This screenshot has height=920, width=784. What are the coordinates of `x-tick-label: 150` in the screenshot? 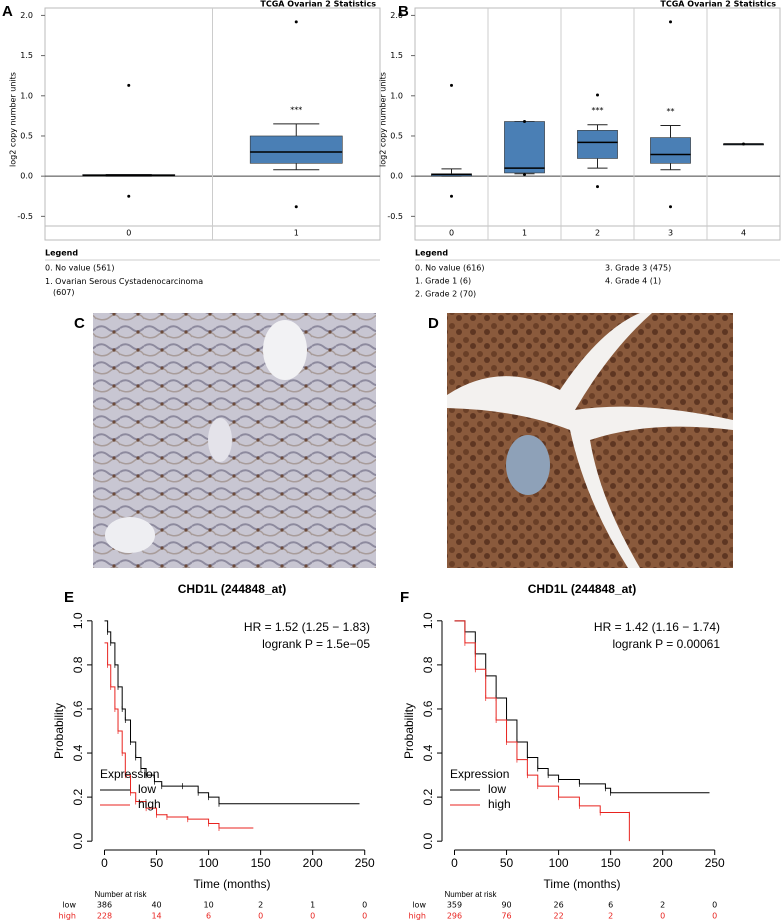 It's located at (261, 863).